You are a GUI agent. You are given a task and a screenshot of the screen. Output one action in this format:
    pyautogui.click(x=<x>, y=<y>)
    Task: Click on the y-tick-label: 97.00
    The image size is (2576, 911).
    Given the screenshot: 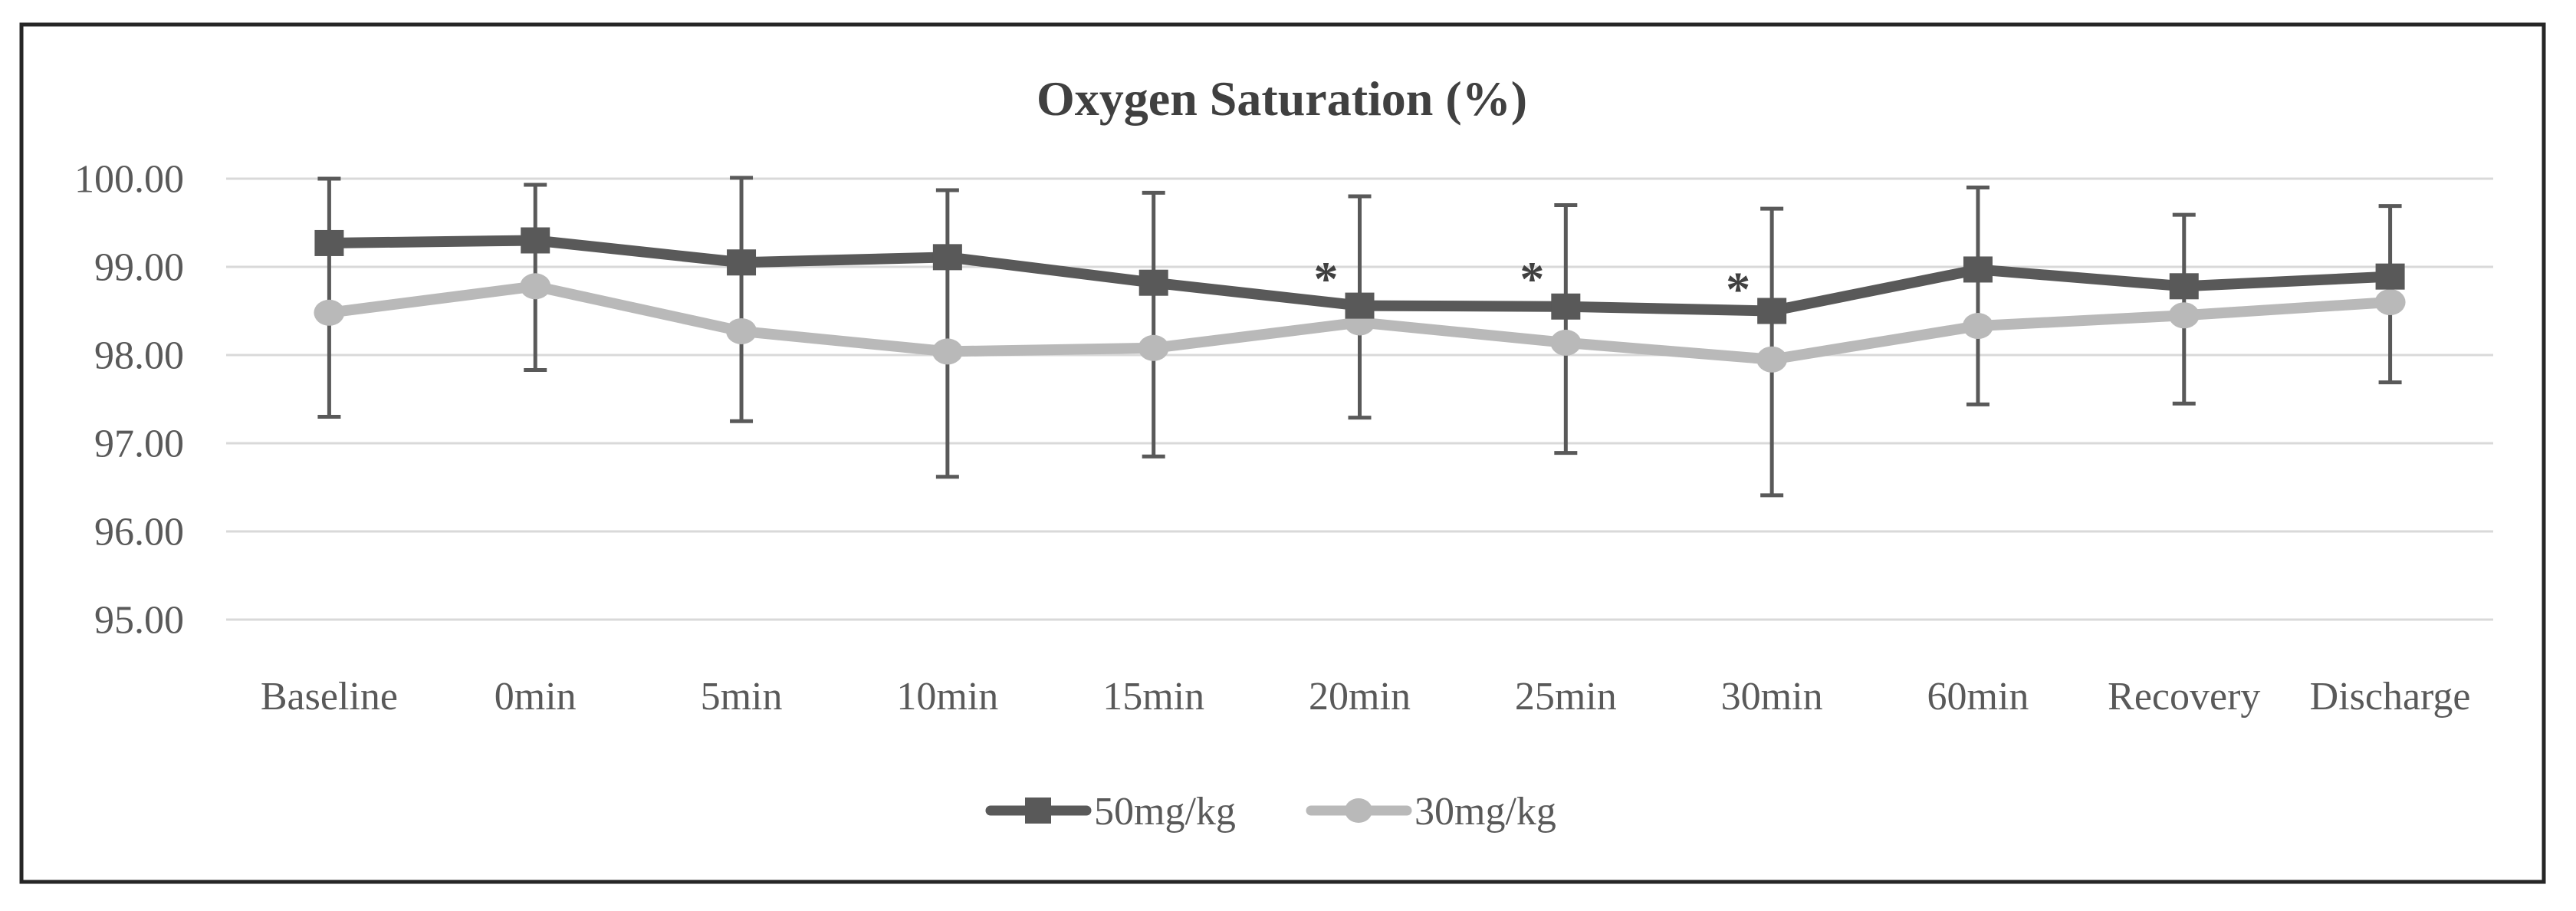 What is the action you would take?
    pyautogui.click(x=139, y=445)
    